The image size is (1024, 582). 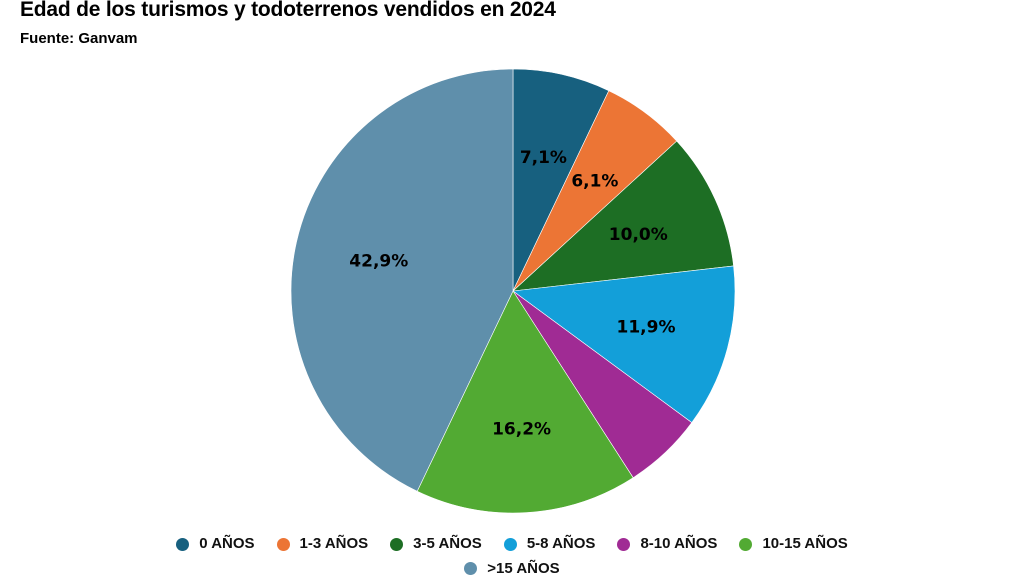 What do you see at coordinates (447, 543) in the screenshot?
I see `legend-label: 3-5 AÑOS` at bounding box center [447, 543].